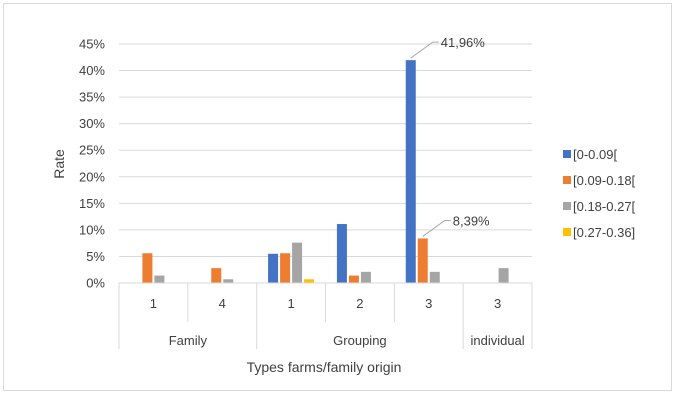 The height and width of the screenshot is (395, 676). I want to click on x-group-label: Grouping, so click(359, 340).